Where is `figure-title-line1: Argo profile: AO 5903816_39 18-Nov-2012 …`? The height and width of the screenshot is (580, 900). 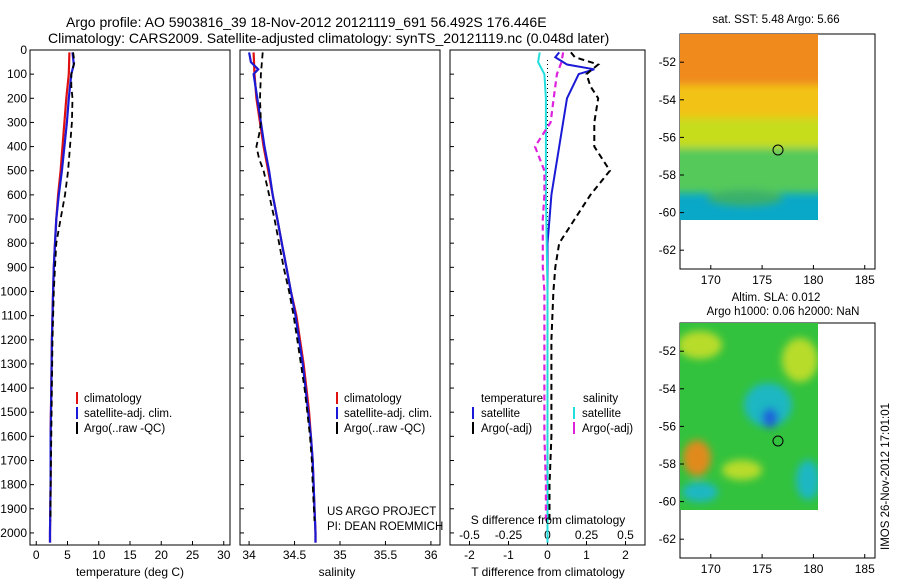 figure-title-line1: Argo profile: AO 5903816_39 18-Nov-2012 … is located at coordinates (306, 22).